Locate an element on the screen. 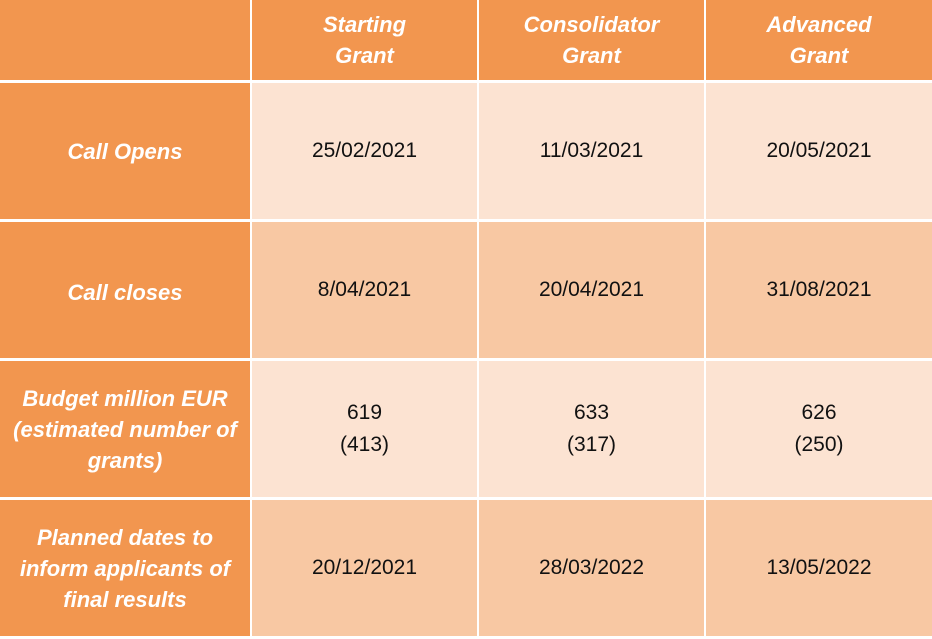  cell-value: 11/03/2021 is located at coordinates (591, 150).